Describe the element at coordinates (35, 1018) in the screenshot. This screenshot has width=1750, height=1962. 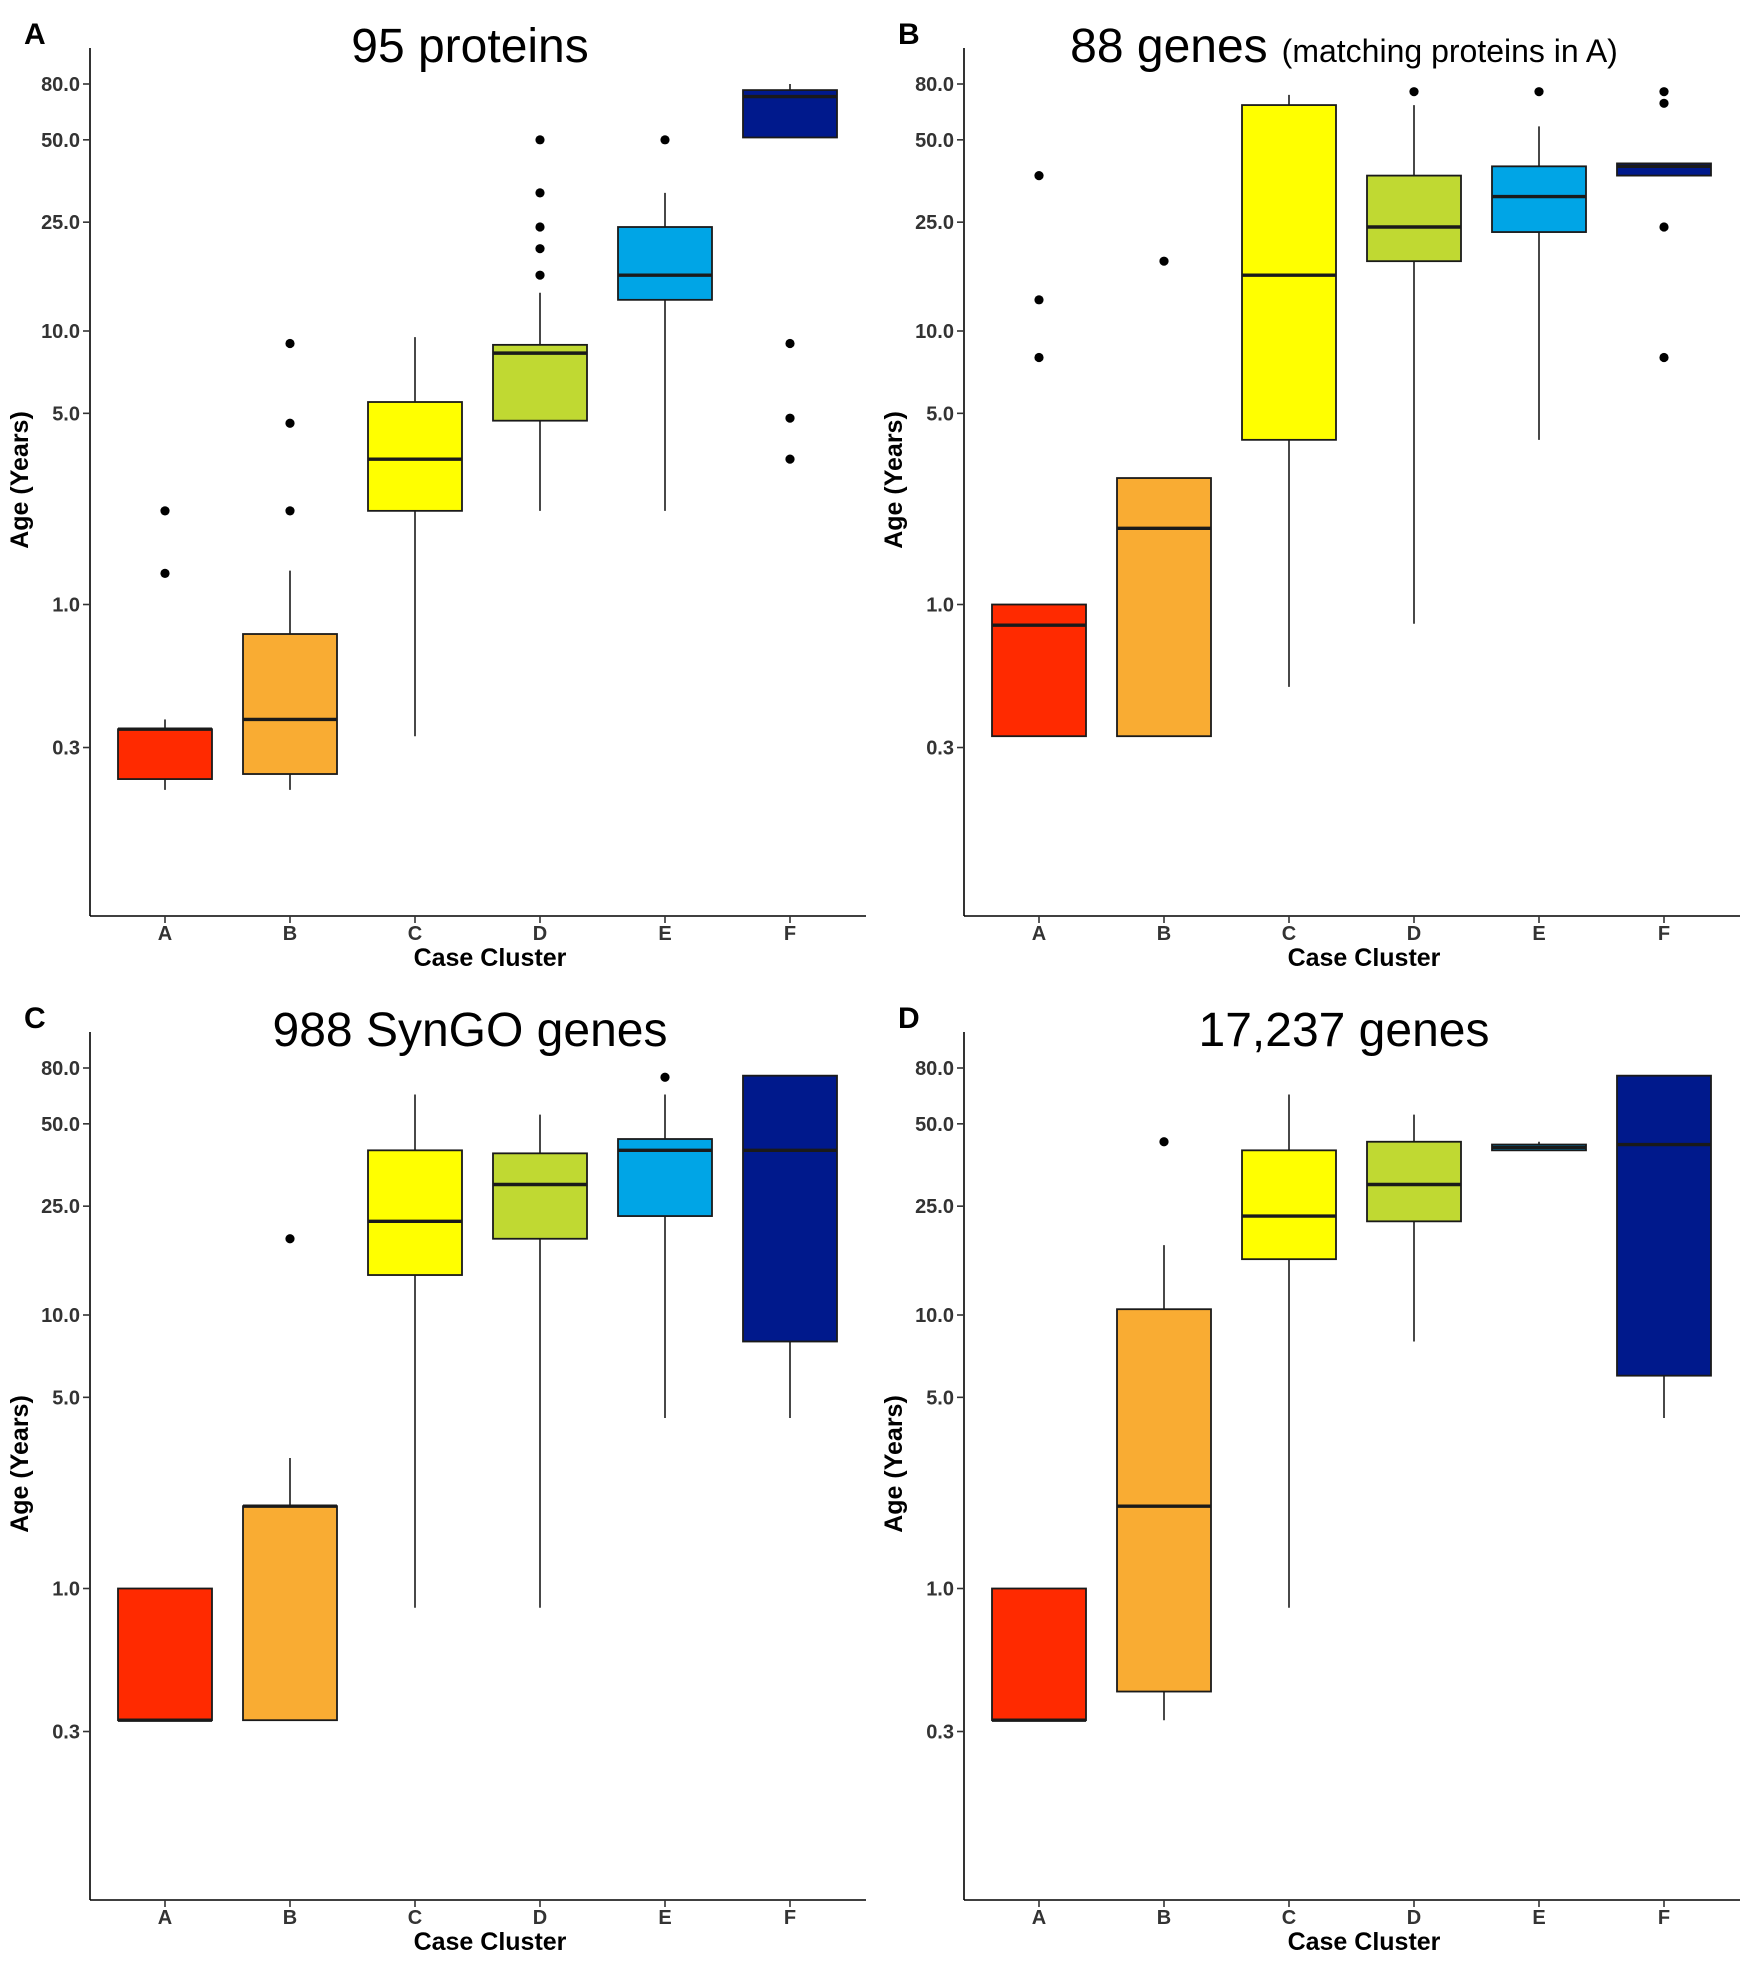
I see `panel-letter: C` at that location.